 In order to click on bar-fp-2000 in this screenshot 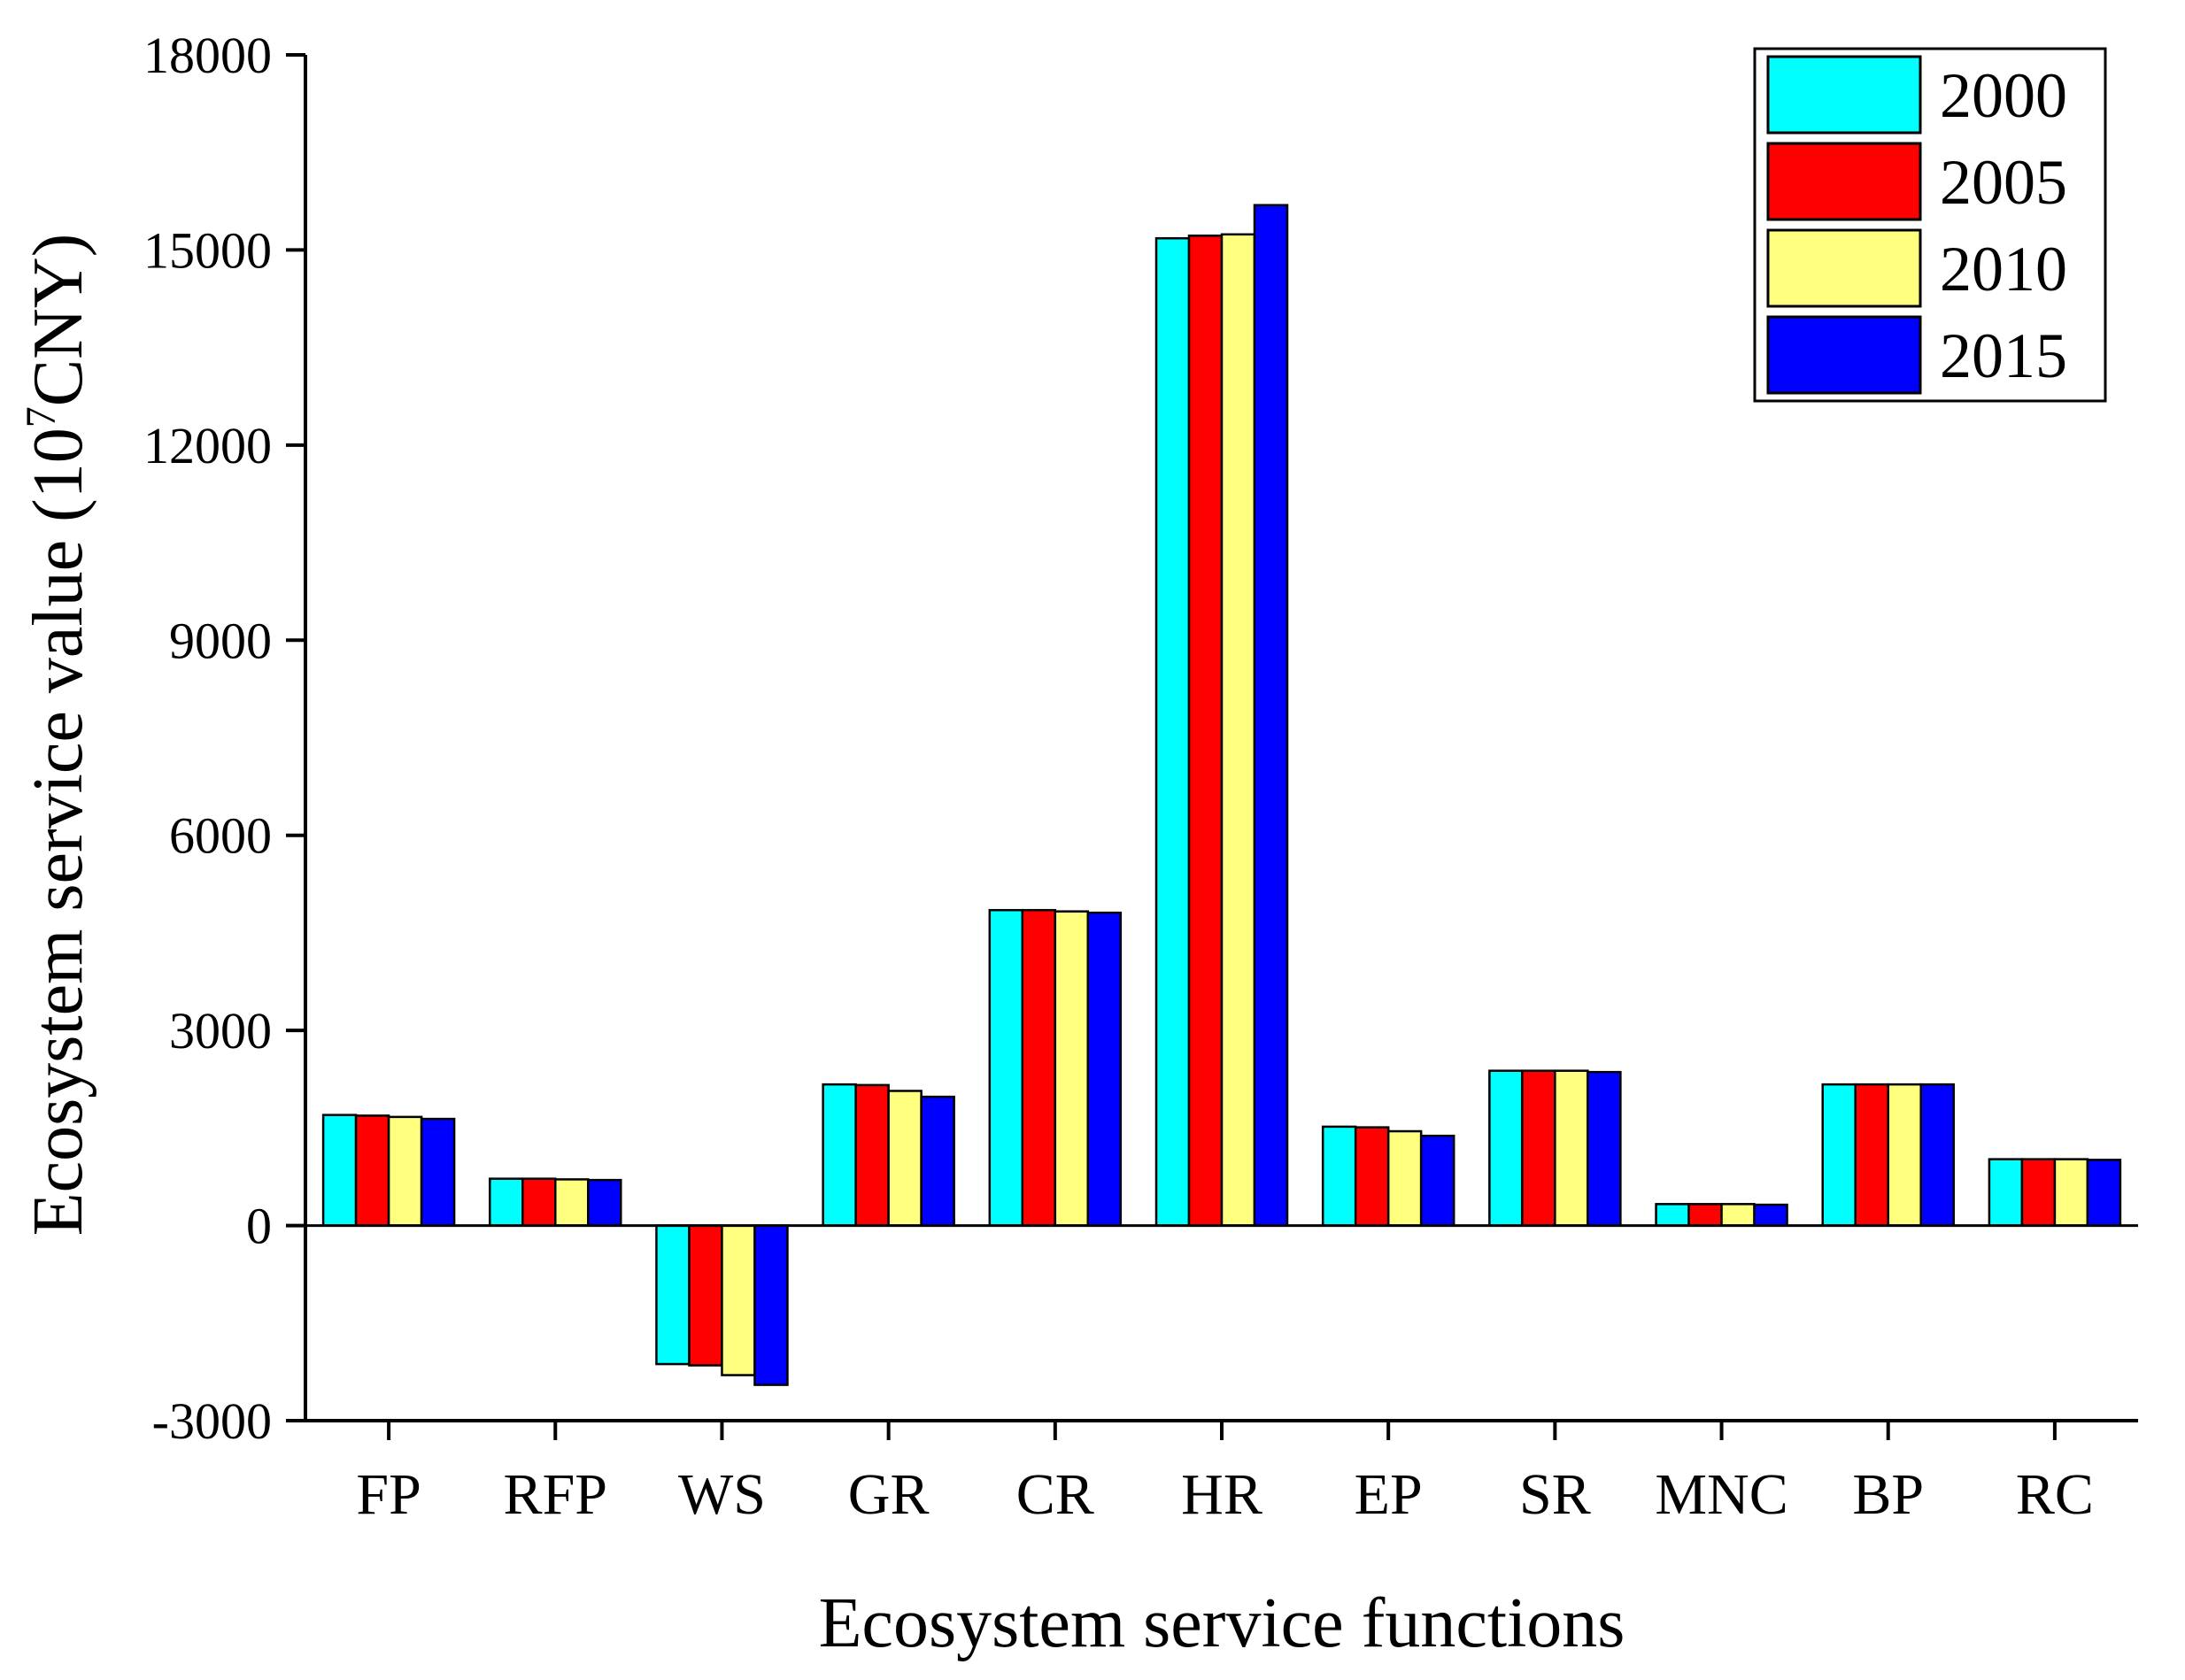, I will do `click(339, 1170)`.